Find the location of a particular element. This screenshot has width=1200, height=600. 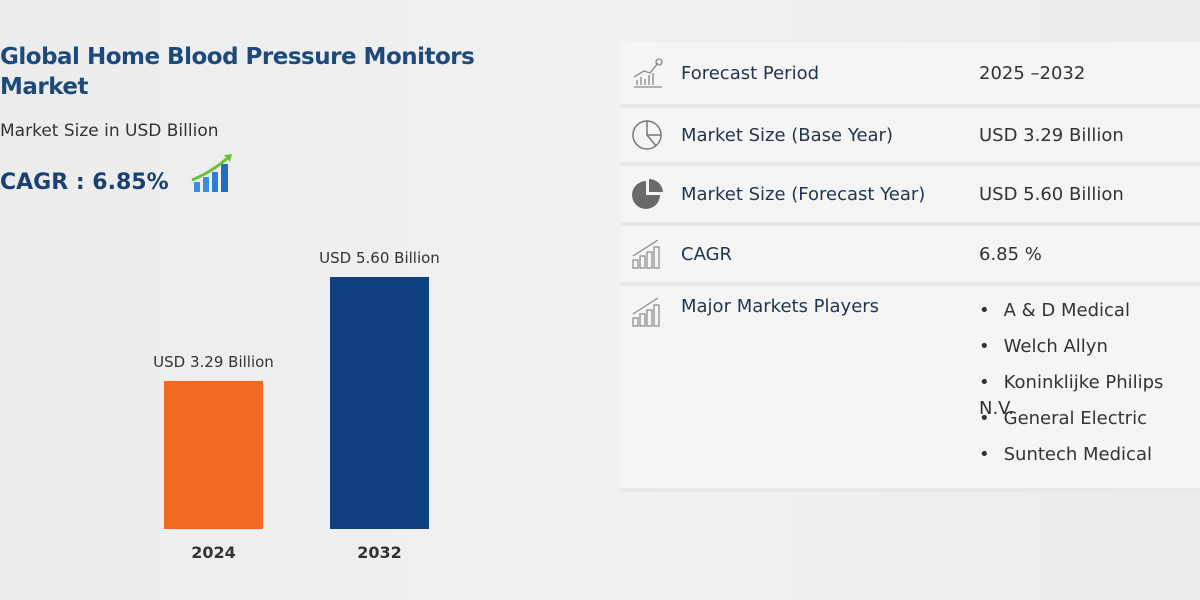

row-label: CAGR is located at coordinates (707, 254).